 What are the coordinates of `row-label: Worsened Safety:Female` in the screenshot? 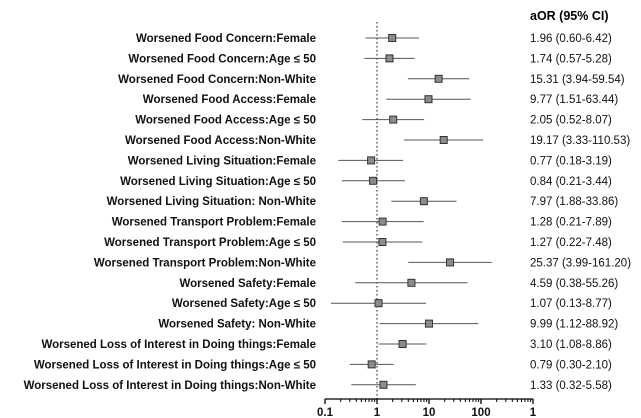 It's located at (247, 284).